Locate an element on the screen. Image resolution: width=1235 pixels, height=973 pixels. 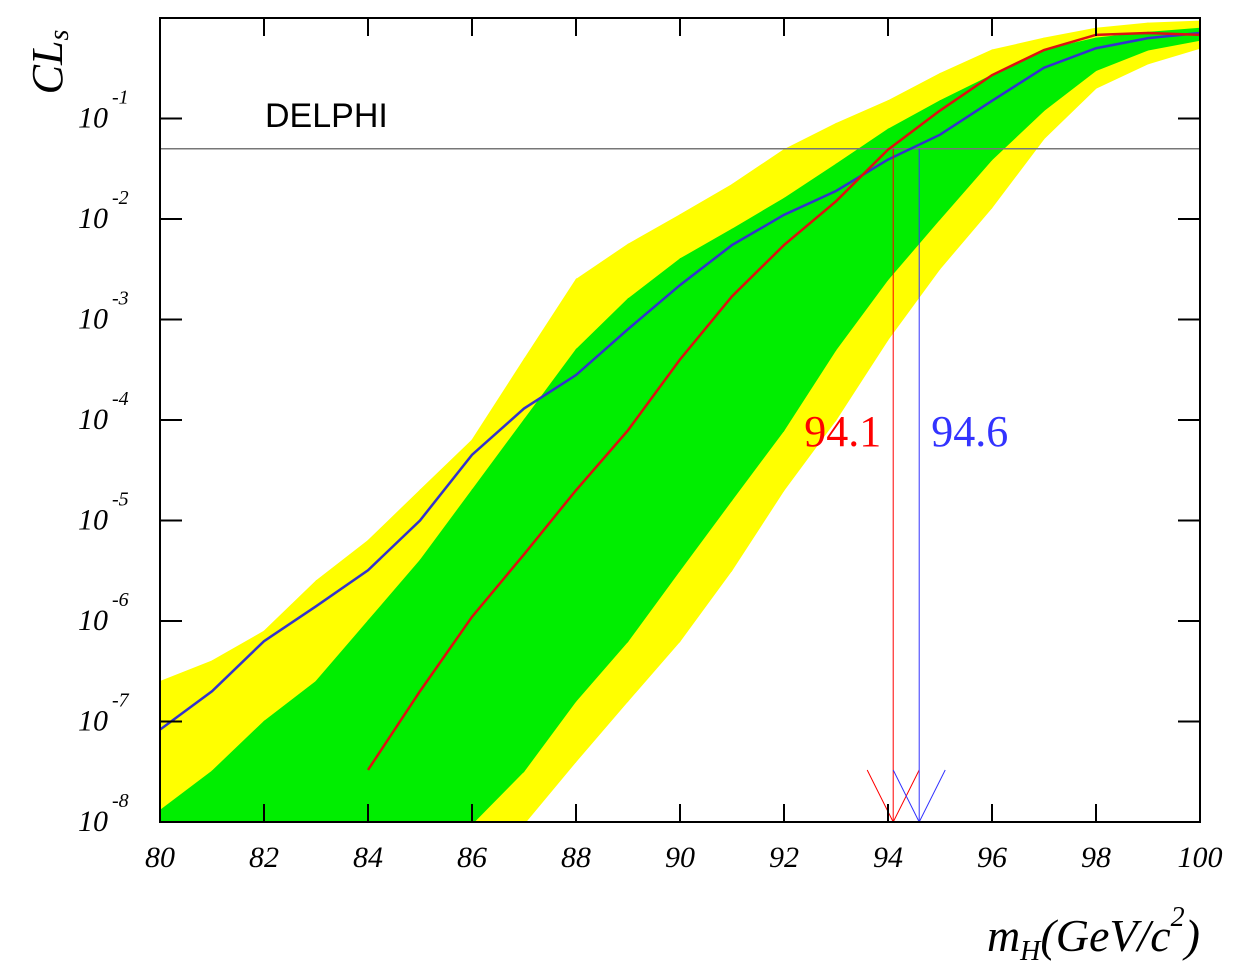
y-tick-label: 10⁻⁶ is located at coordinates (103, 613).